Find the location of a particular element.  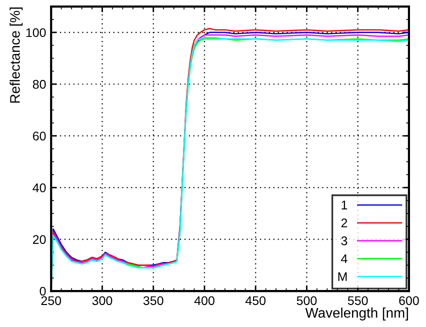

legend-label: 4 is located at coordinates (344, 259).